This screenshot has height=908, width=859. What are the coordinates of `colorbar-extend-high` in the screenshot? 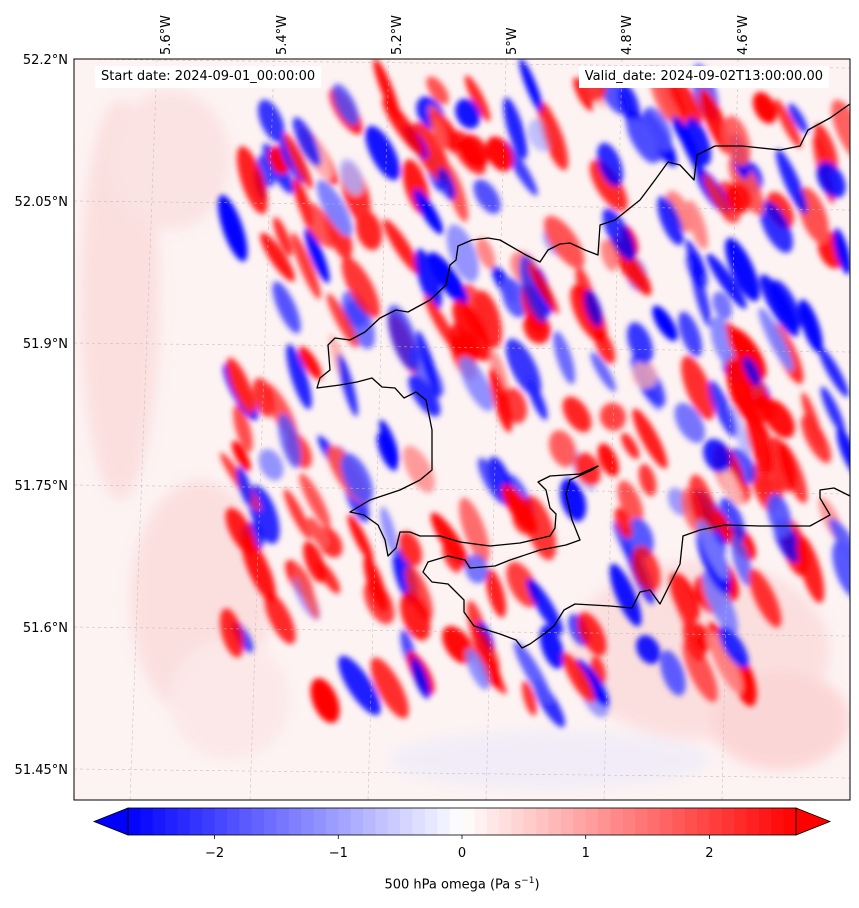 It's located at (813, 821).